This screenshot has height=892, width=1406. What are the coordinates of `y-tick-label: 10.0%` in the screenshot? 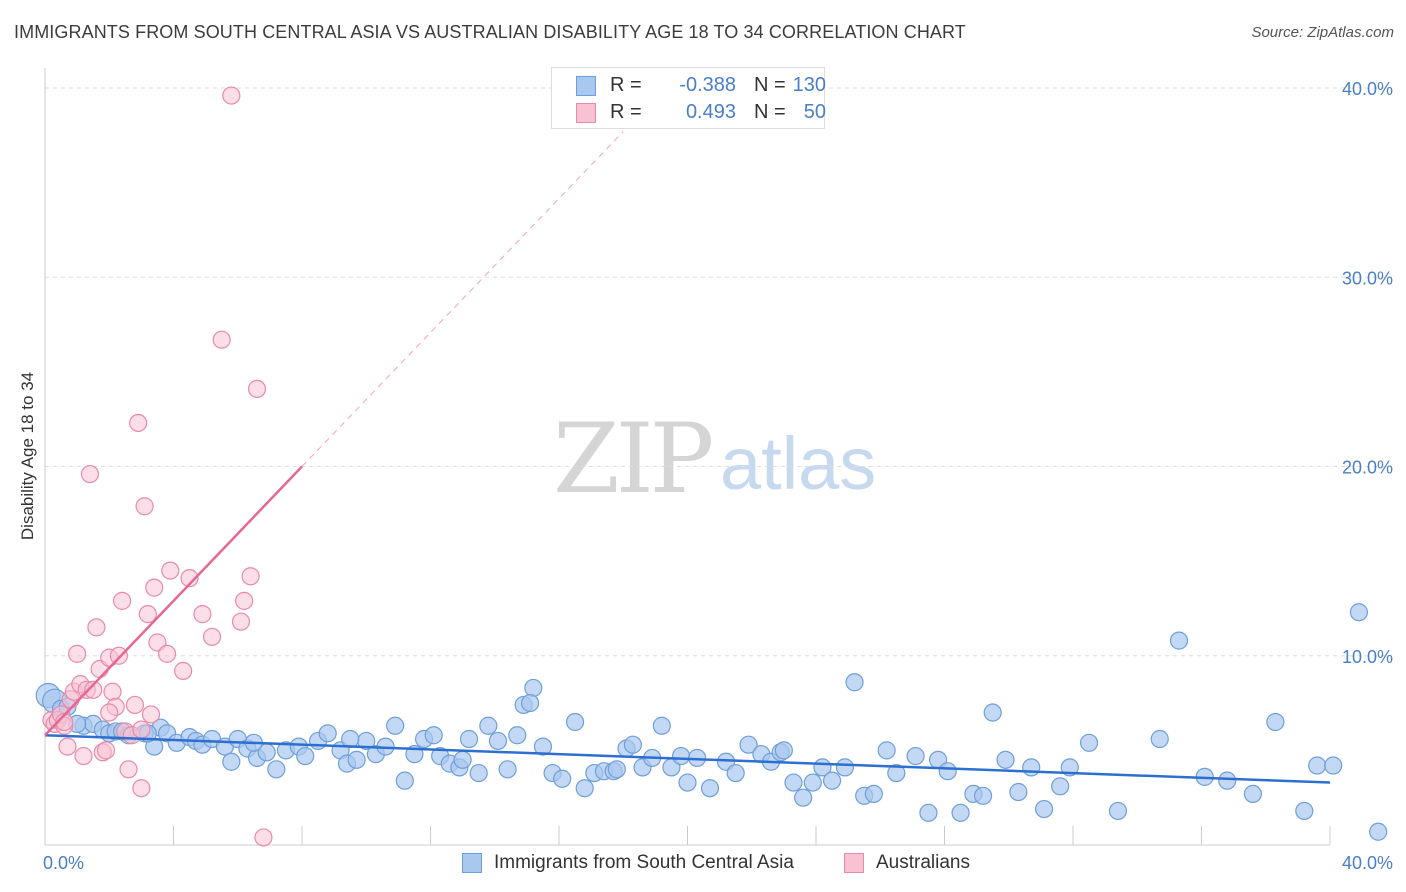 It's located at (1367, 657).